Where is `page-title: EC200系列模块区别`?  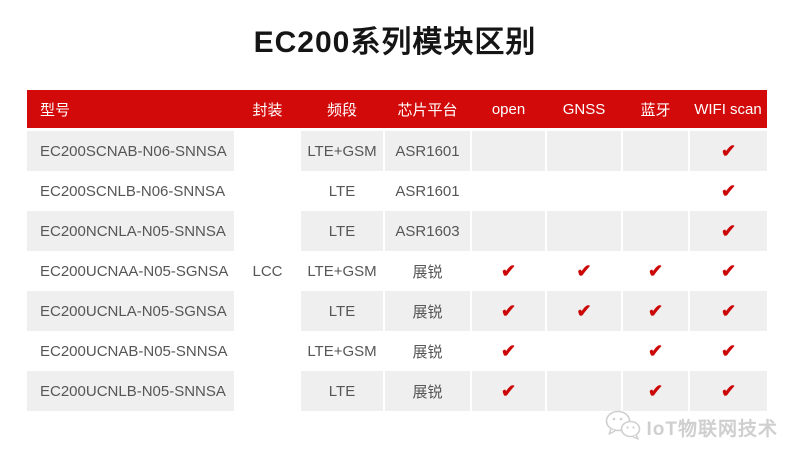 page-title: EC200系列模块区别 is located at coordinates (395, 42).